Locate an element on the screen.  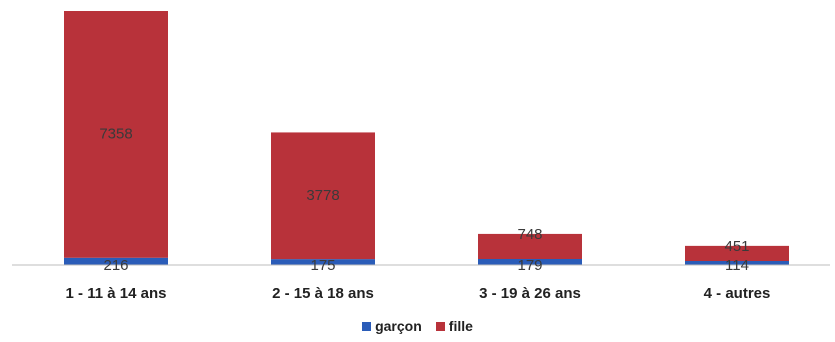
legend-item-garcon: garçon is located at coordinates (392, 326).